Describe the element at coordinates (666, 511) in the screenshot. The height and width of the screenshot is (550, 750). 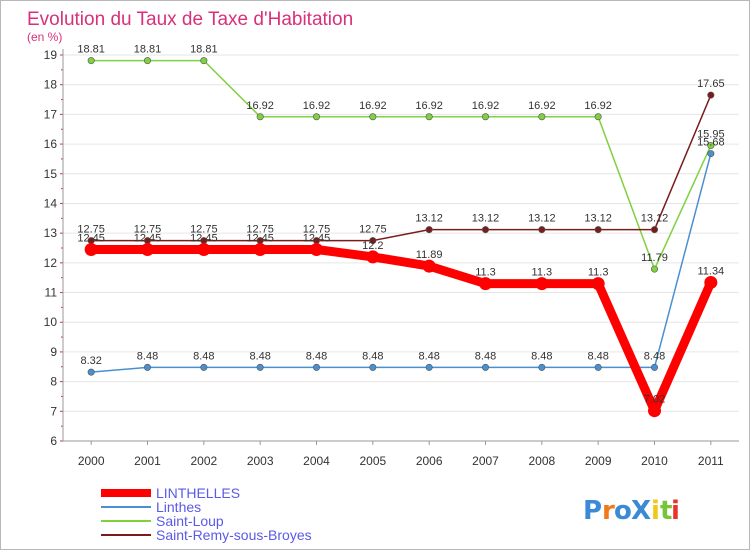
I see `logo-letter: t` at that location.